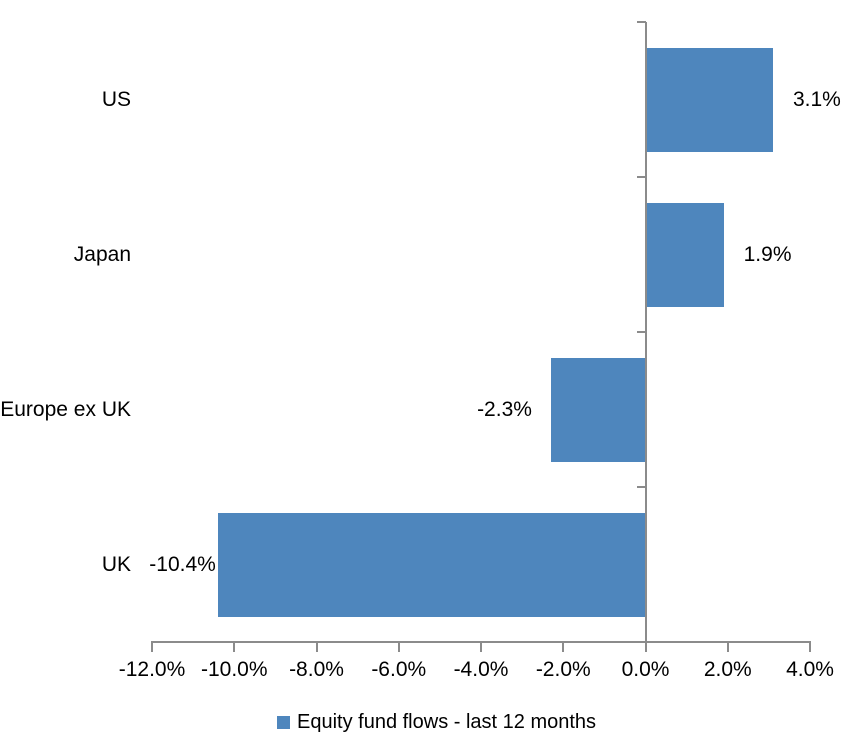 The image size is (852, 747). What do you see at coordinates (767, 254) in the screenshot?
I see `data-label-japan: 1.9%` at bounding box center [767, 254].